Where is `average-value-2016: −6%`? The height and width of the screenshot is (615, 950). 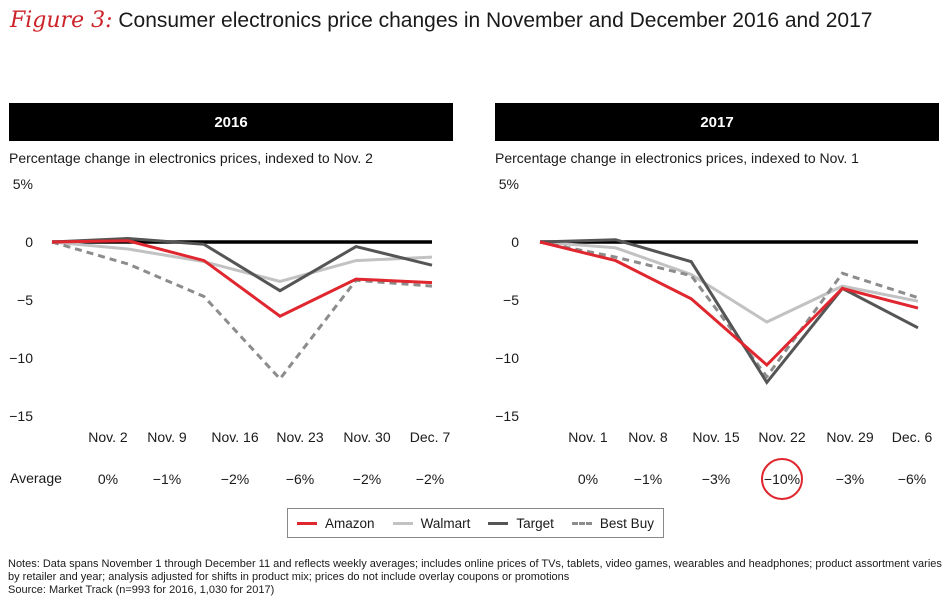
average-value-2016: −6% is located at coordinates (300, 479).